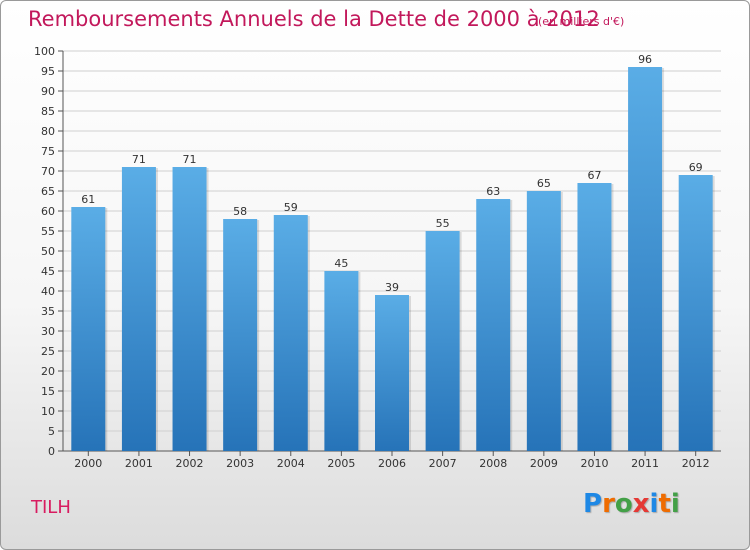 Image resolution: width=750 pixels, height=550 pixels. Describe the element at coordinates (443, 463) in the screenshot. I see `x-tick-label: 2007` at that location.